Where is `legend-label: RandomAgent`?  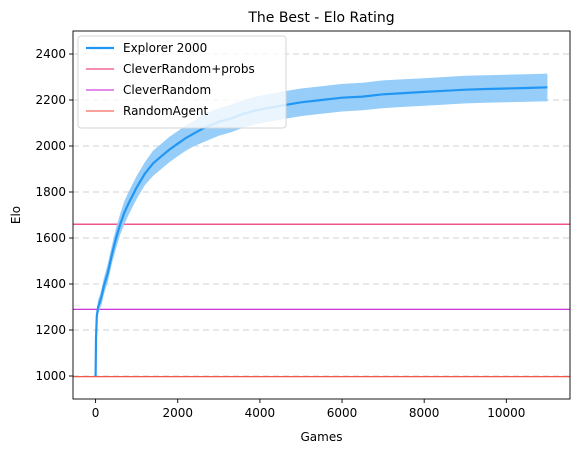
legend-label: RandomAgent is located at coordinates (165, 111).